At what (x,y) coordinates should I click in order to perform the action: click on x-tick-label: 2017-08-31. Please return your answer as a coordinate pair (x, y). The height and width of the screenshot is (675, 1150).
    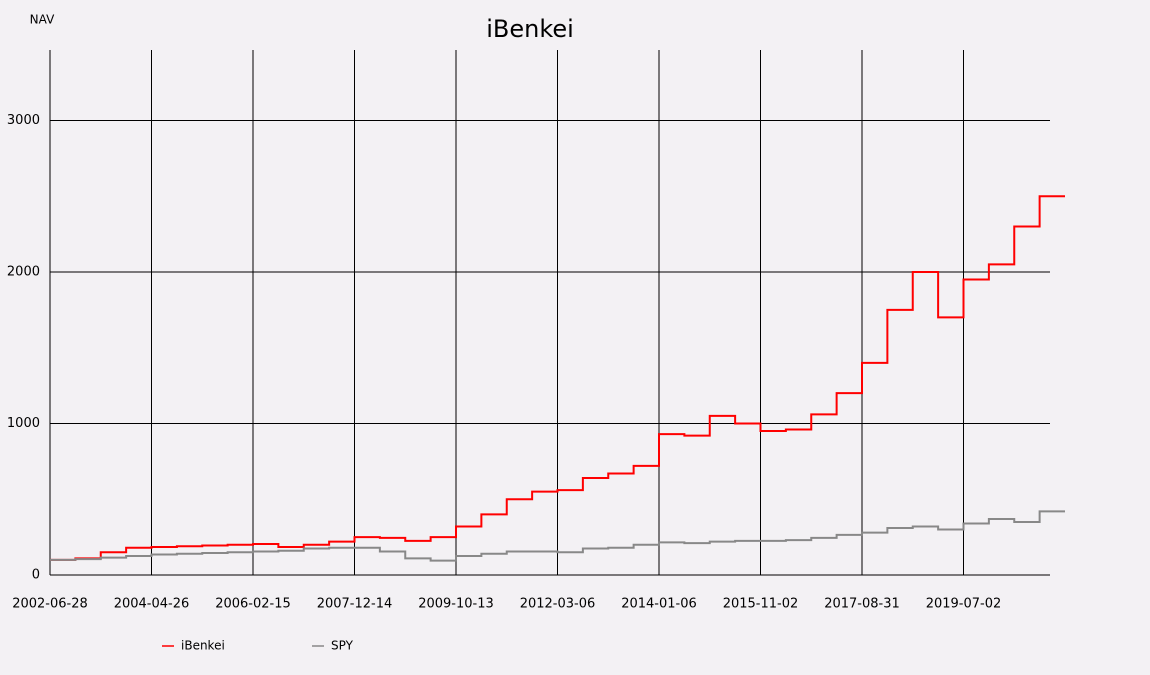
    Looking at the image, I should click on (862, 604).